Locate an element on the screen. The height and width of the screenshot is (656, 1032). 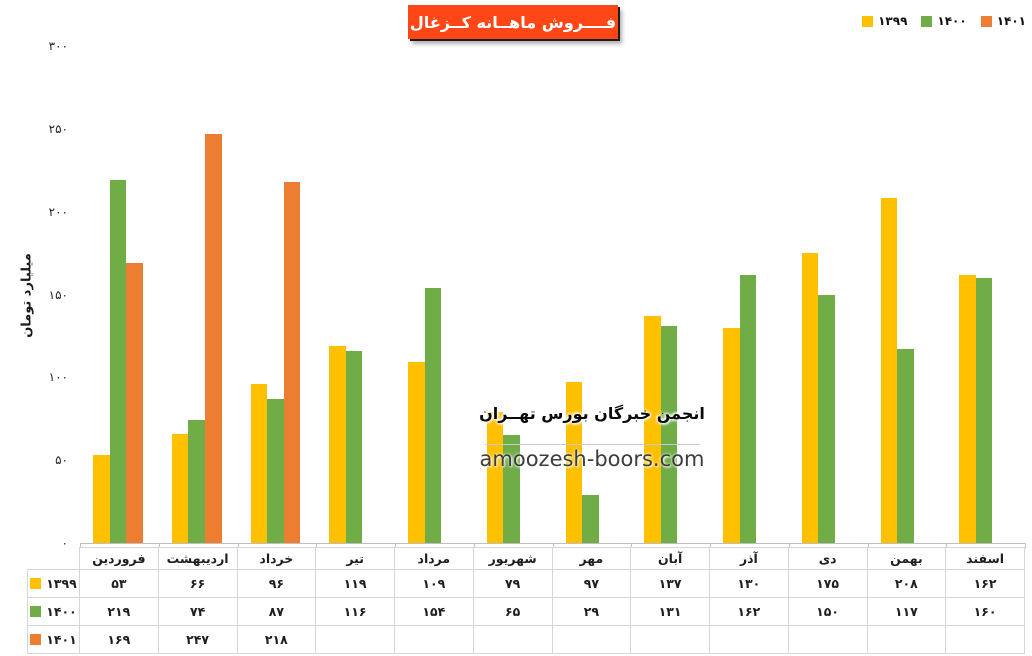
legend-label: ۱۳۹۹ is located at coordinates (893, 21).